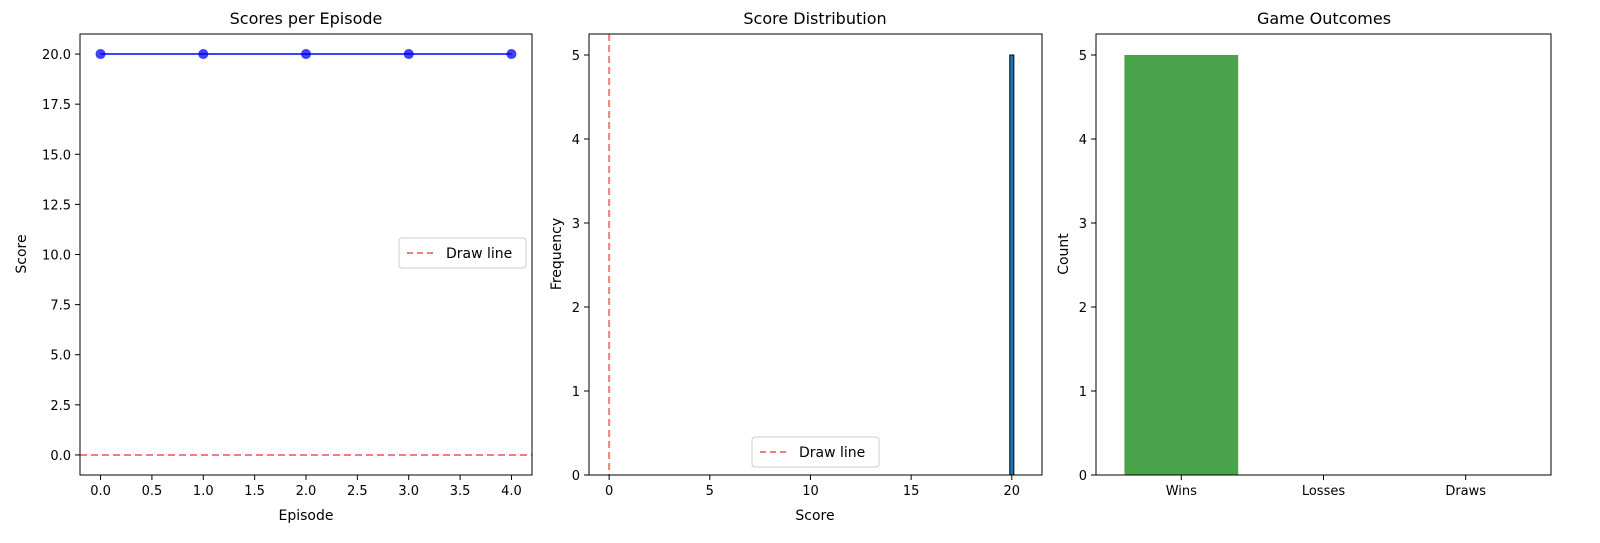 This screenshot has width=1600, height=543. What do you see at coordinates (100, 491) in the screenshot?
I see `chart1-xtick-label-0: 0.0` at bounding box center [100, 491].